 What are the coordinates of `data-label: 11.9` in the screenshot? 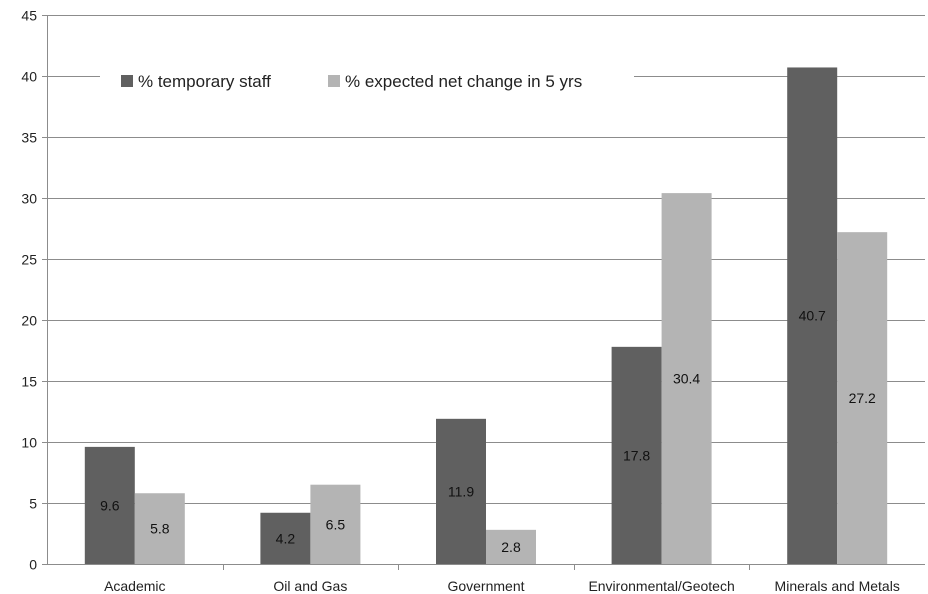 It's located at (461, 491).